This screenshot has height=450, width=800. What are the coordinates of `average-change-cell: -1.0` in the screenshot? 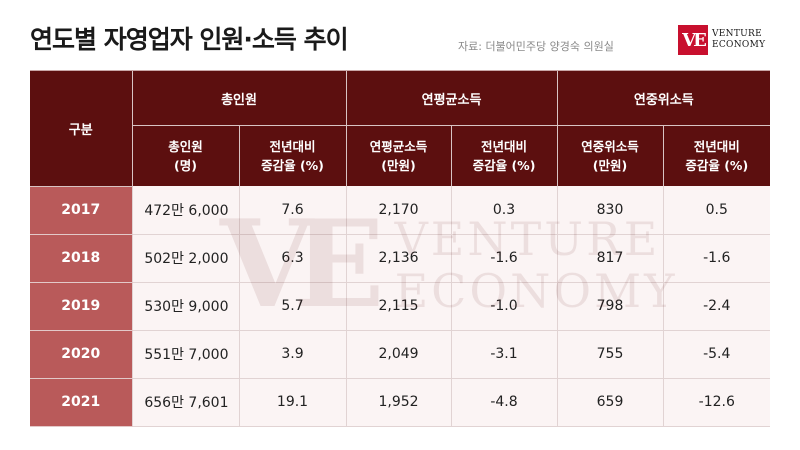 It's located at (504, 306).